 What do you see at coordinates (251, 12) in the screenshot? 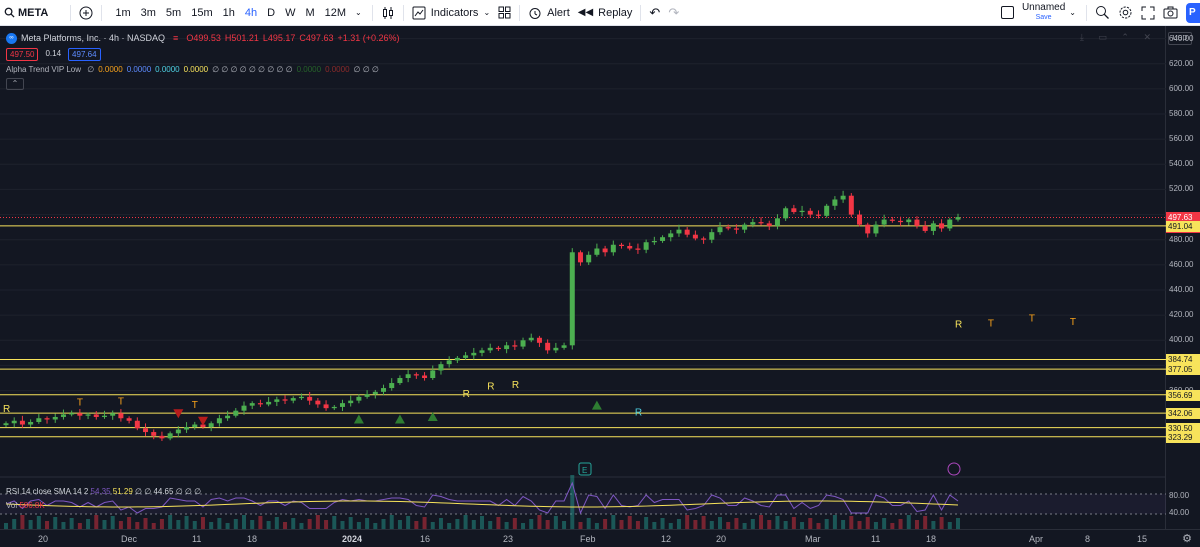
I see `timeframe-4h: 4h` at bounding box center [251, 12].